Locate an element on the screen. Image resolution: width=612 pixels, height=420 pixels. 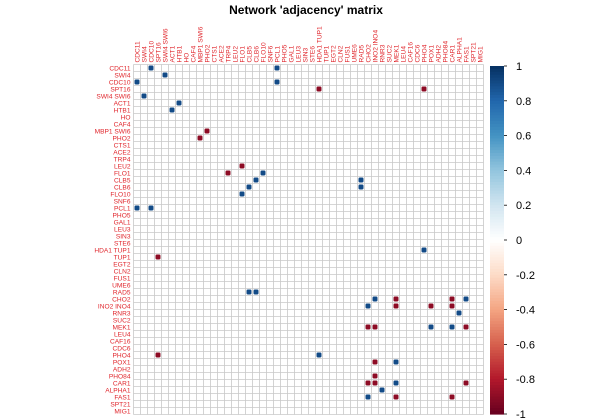
column-label: CLB5 is located at coordinates (249, 54).